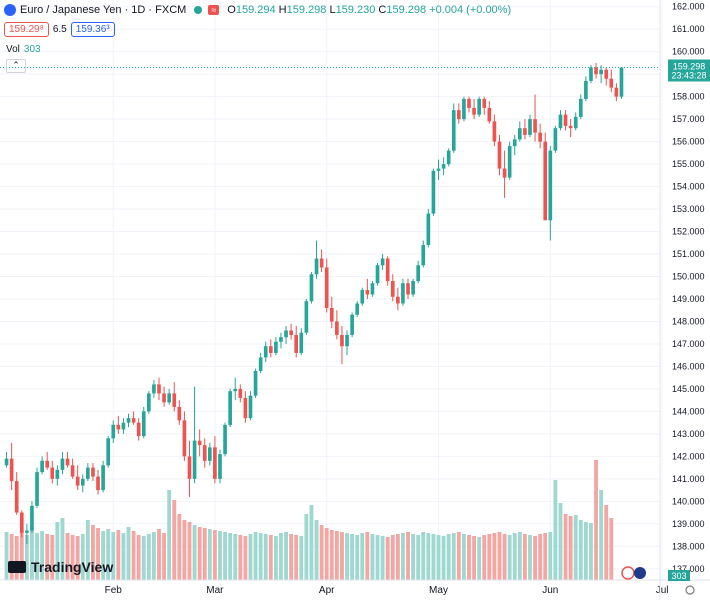  What do you see at coordinates (214, 10) in the screenshot?
I see `status-badge: ≈` at bounding box center [214, 10].